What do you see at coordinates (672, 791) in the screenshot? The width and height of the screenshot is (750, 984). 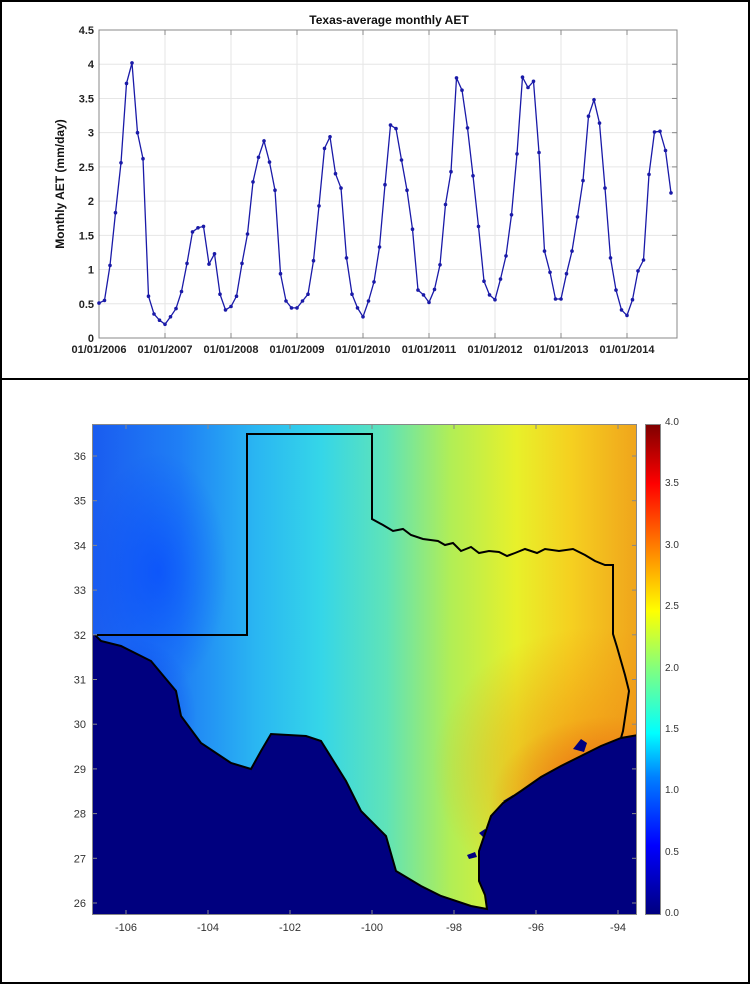 I see `colorbar-tick-label: 1.0` at bounding box center [672, 791].